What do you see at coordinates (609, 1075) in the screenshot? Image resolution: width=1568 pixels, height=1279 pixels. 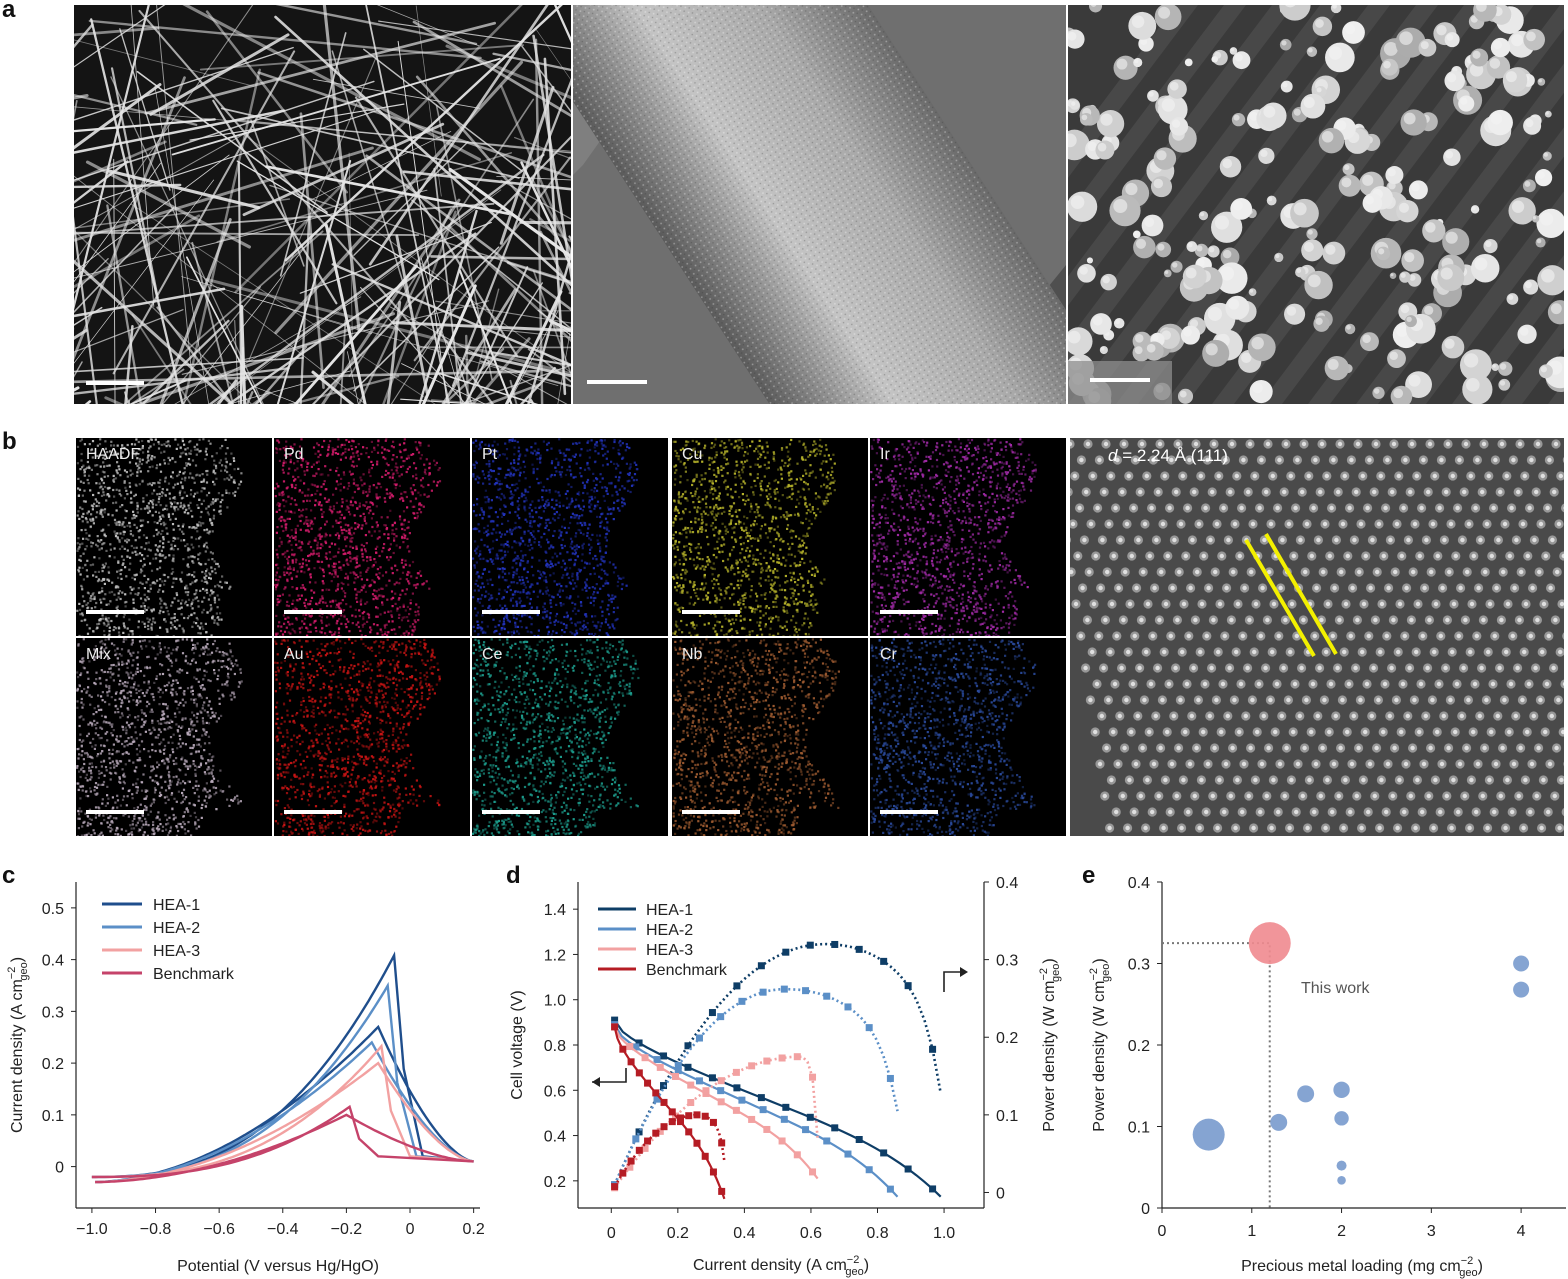 I see `left-axis-arrow` at bounding box center [609, 1075].